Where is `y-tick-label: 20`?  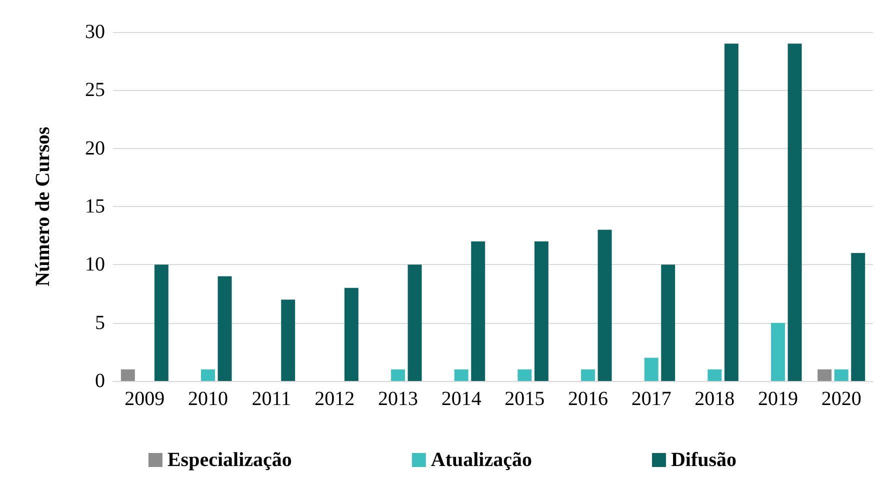
y-tick-label: 20 is located at coordinates (95, 148).